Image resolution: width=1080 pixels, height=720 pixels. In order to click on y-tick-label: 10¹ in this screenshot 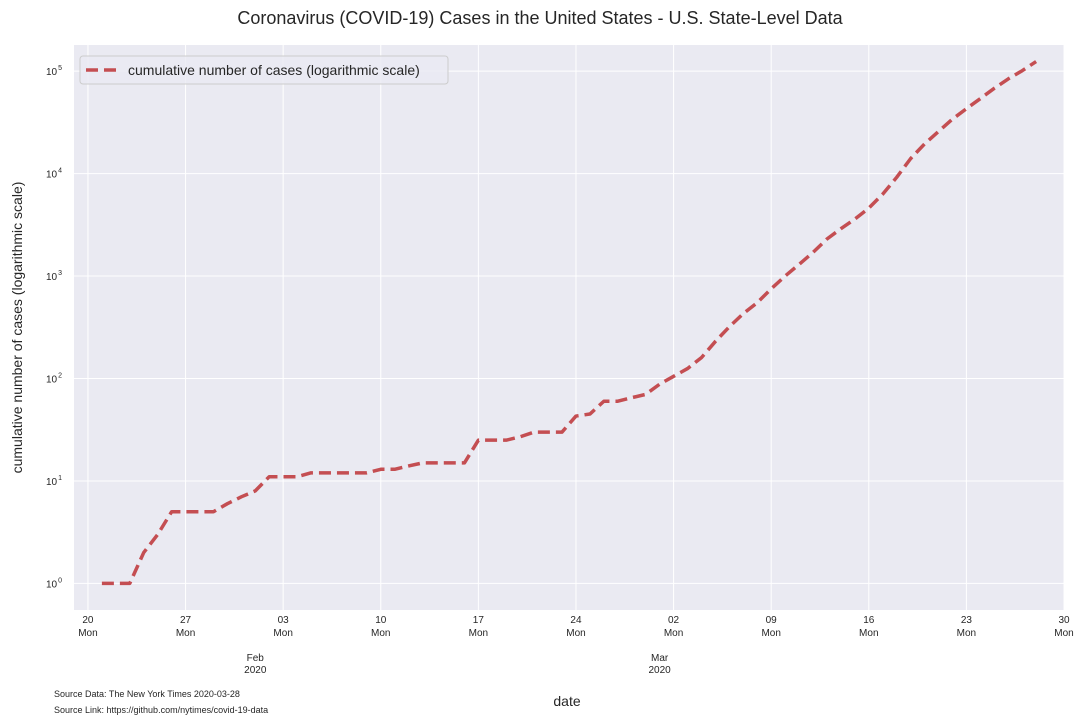, I will do `click(54, 481)`.